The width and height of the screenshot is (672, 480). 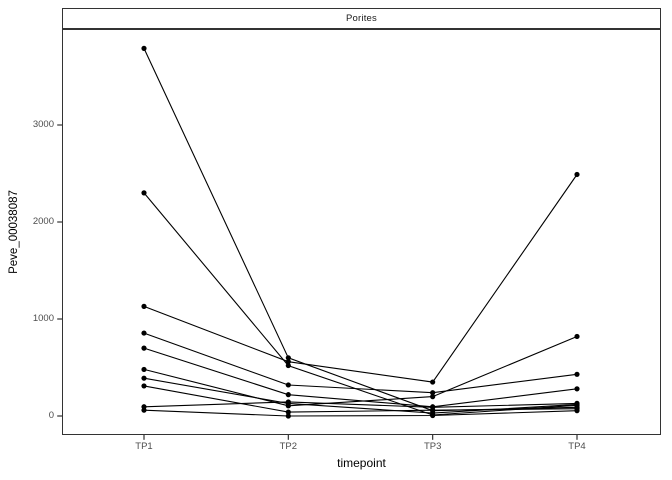 I want to click on x-tick-label: TP3, so click(x=432, y=446).